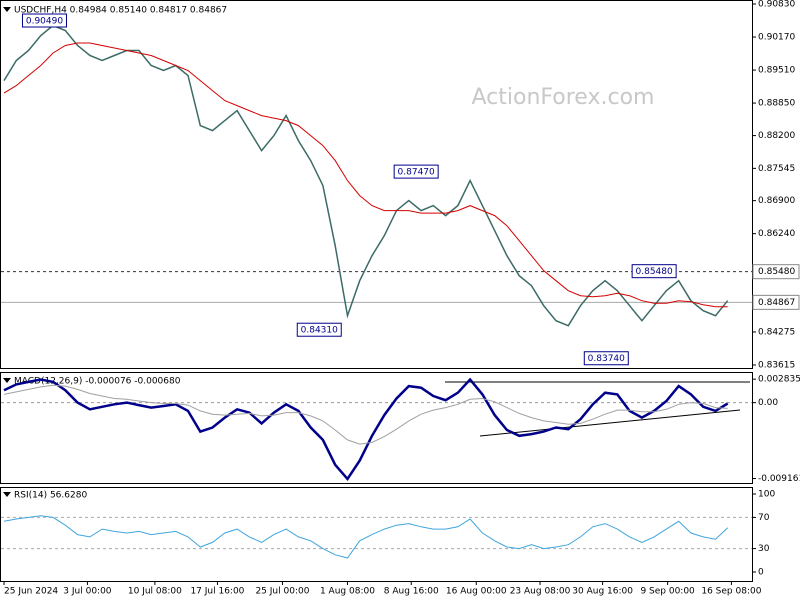  Describe the element at coordinates (764, 518) in the screenshot. I see `y-tick-label: 70` at that location.